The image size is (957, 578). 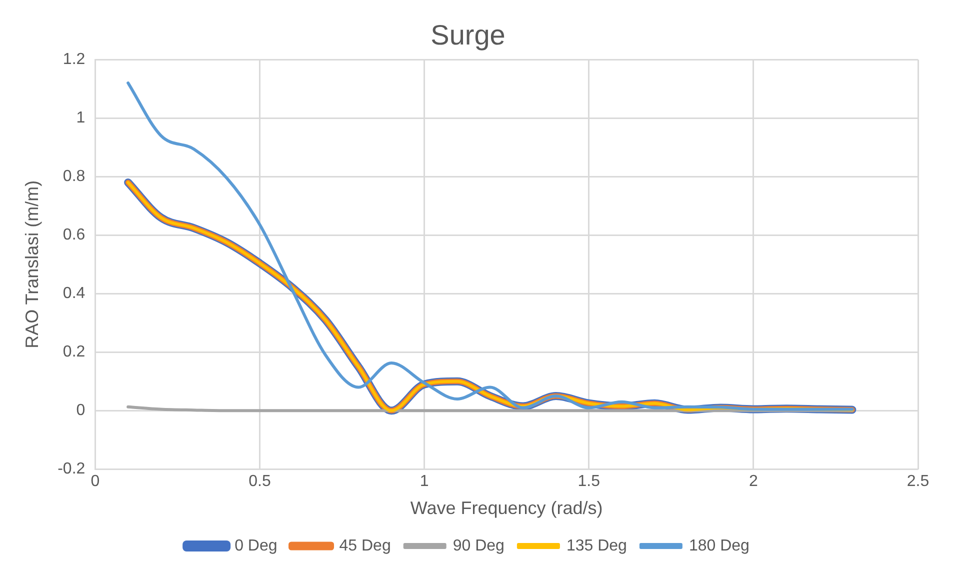 What do you see at coordinates (918, 481) in the screenshot?
I see `x-tick-label: 2.5` at bounding box center [918, 481].